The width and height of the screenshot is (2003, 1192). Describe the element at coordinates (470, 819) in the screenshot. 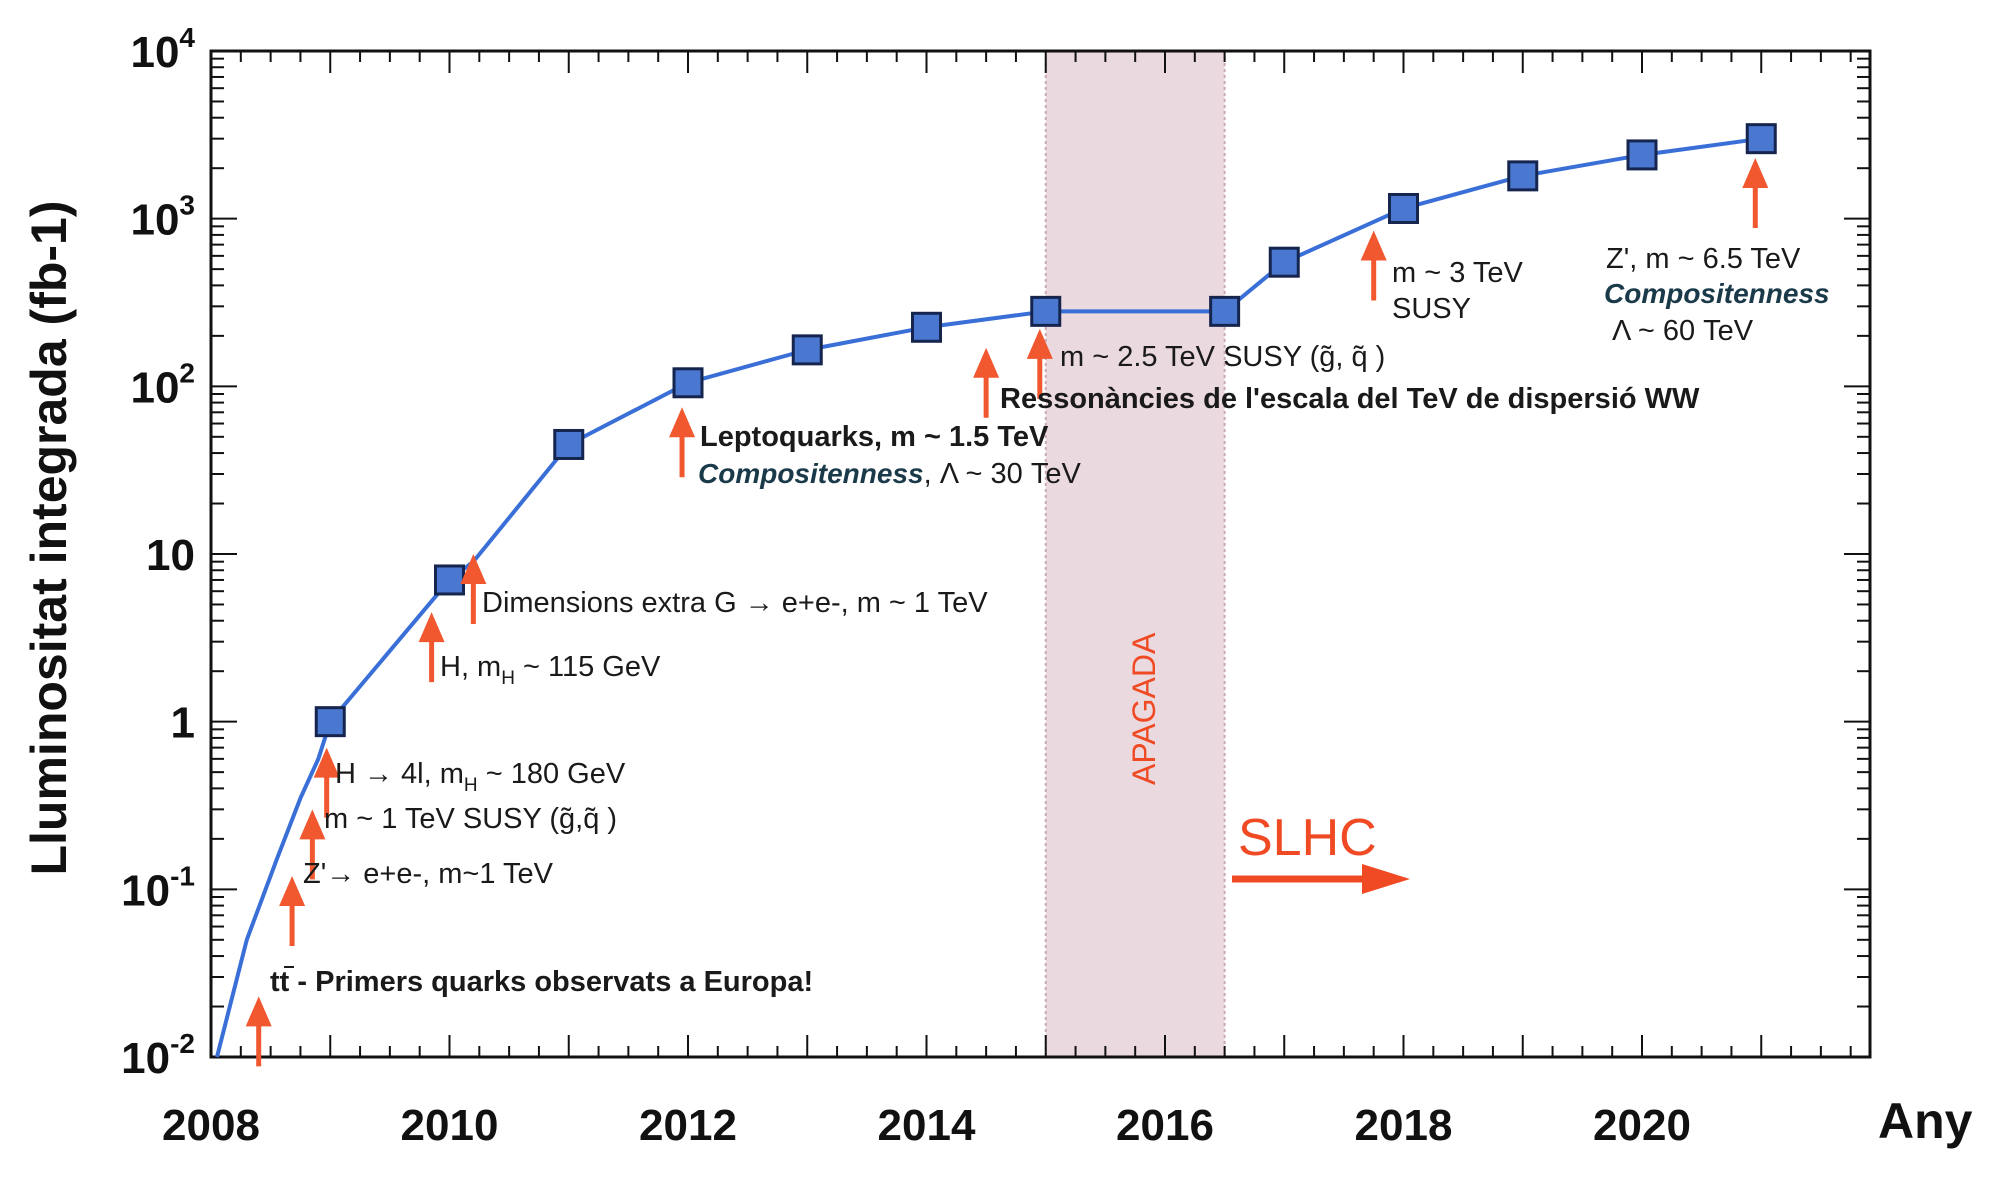

I see `annotation-susy-1tev: m ~ 1 TeV SUSY (g̃,q̃ )` at that location.